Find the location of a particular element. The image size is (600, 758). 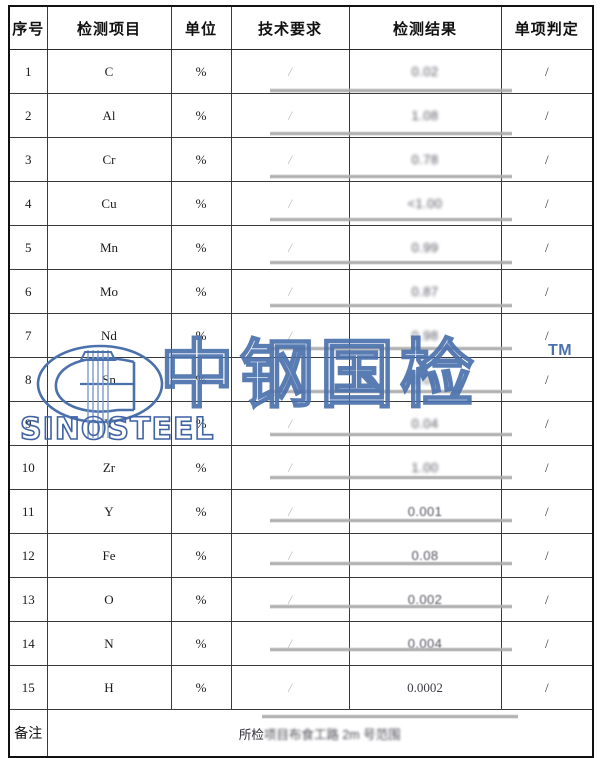

table-row: 8 Sn%/0.05/ is located at coordinates (301, 379).